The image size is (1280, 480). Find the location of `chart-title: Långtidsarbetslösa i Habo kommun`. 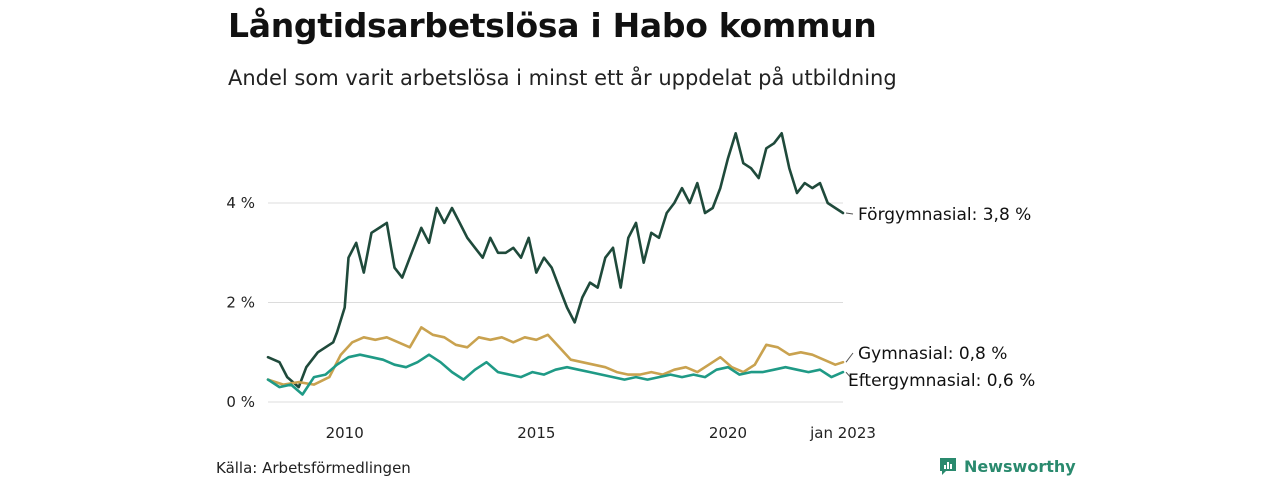

chart-title: Långtidsarbetslösa i Habo kommun is located at coordinates (552, 25).